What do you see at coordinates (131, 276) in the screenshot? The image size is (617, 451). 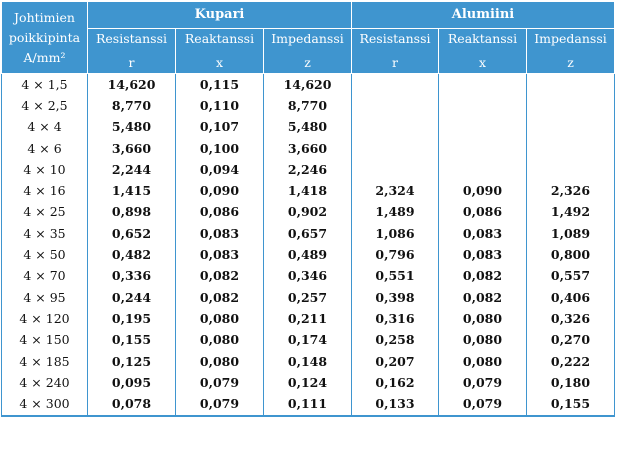 I see `value-cell: 0,336` at bounding box center [131, 276].